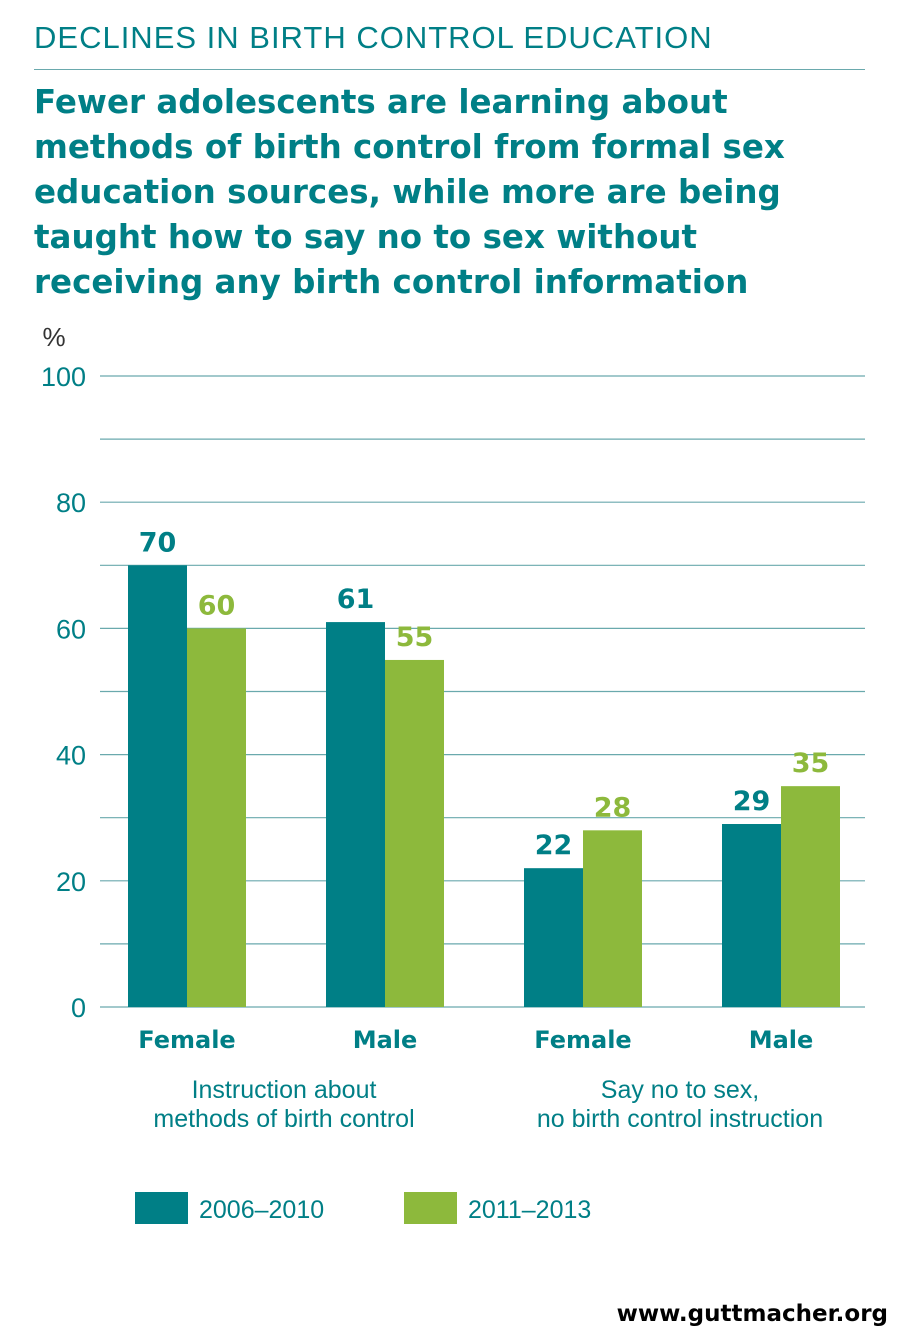 The image size is (900, 1333). Describe the element at coordinates (554, 845) in the screenshot. I see `data-label: 22` at that location.